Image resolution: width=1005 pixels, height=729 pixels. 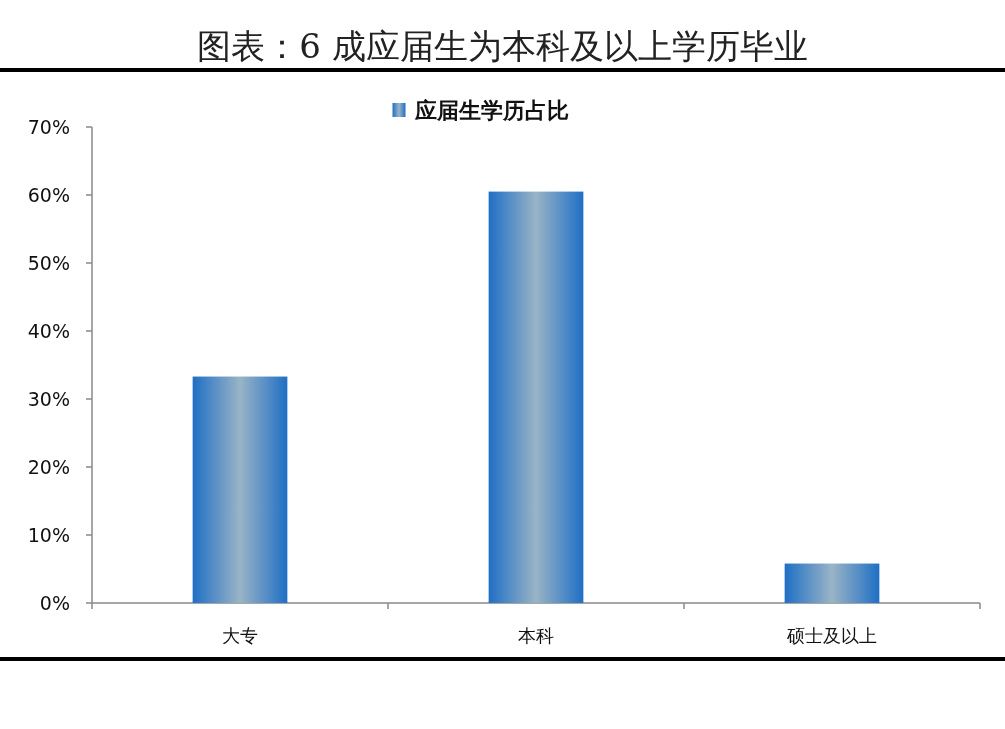 What do you see at coordinates (480, 110) in the screenshot?
I see `legend: 应届生学历占比` at bounding box center [480, 110].